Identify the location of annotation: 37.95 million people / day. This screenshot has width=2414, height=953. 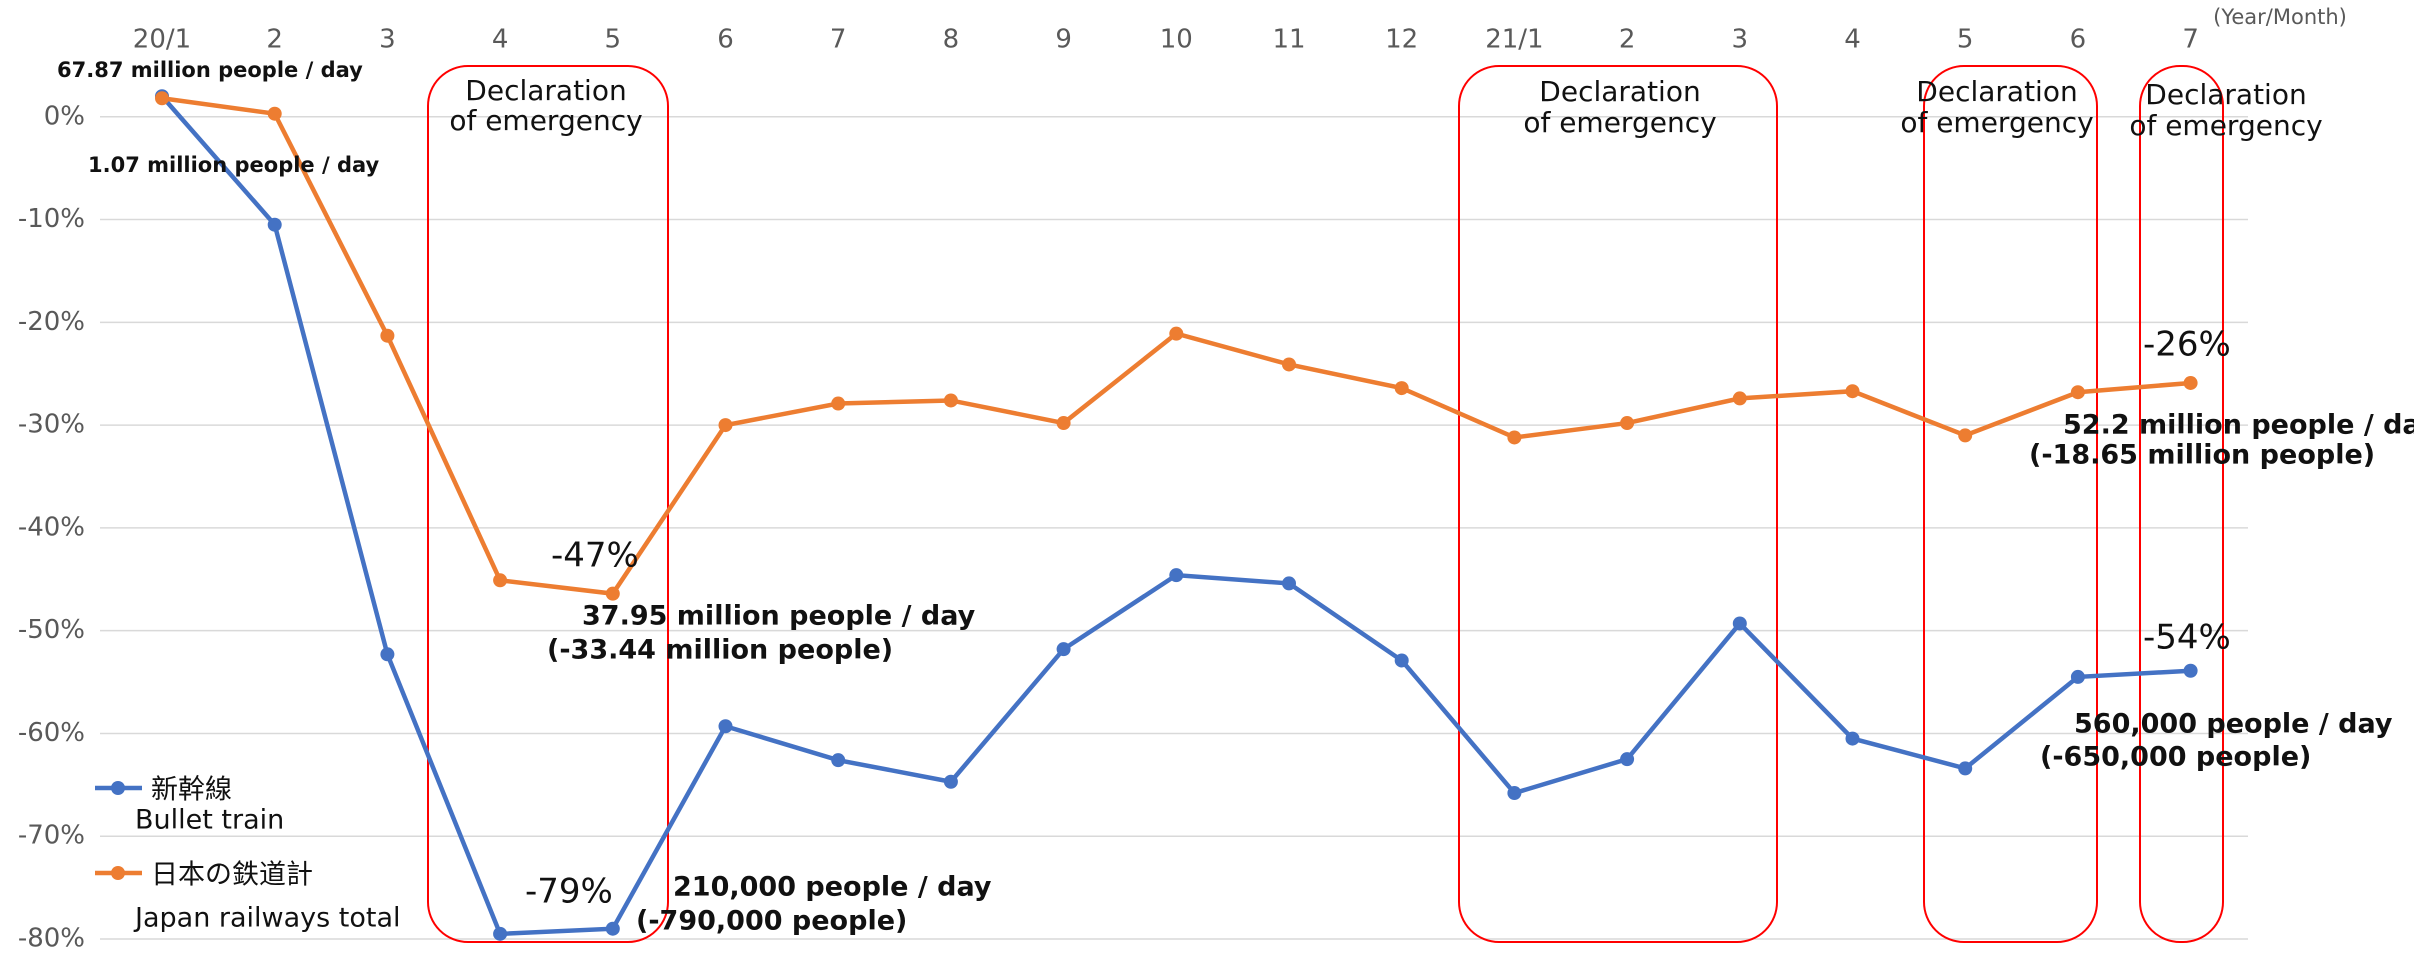
(779, 616).